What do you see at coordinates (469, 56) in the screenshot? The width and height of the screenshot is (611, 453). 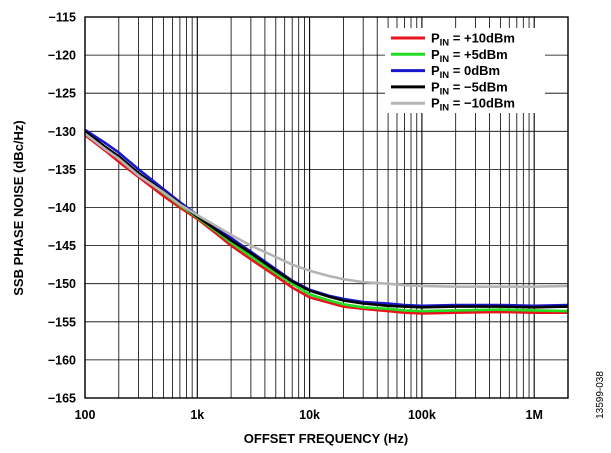 I see `legend-label-1: PIN = +5dBm` at bounding box center [469, 56].